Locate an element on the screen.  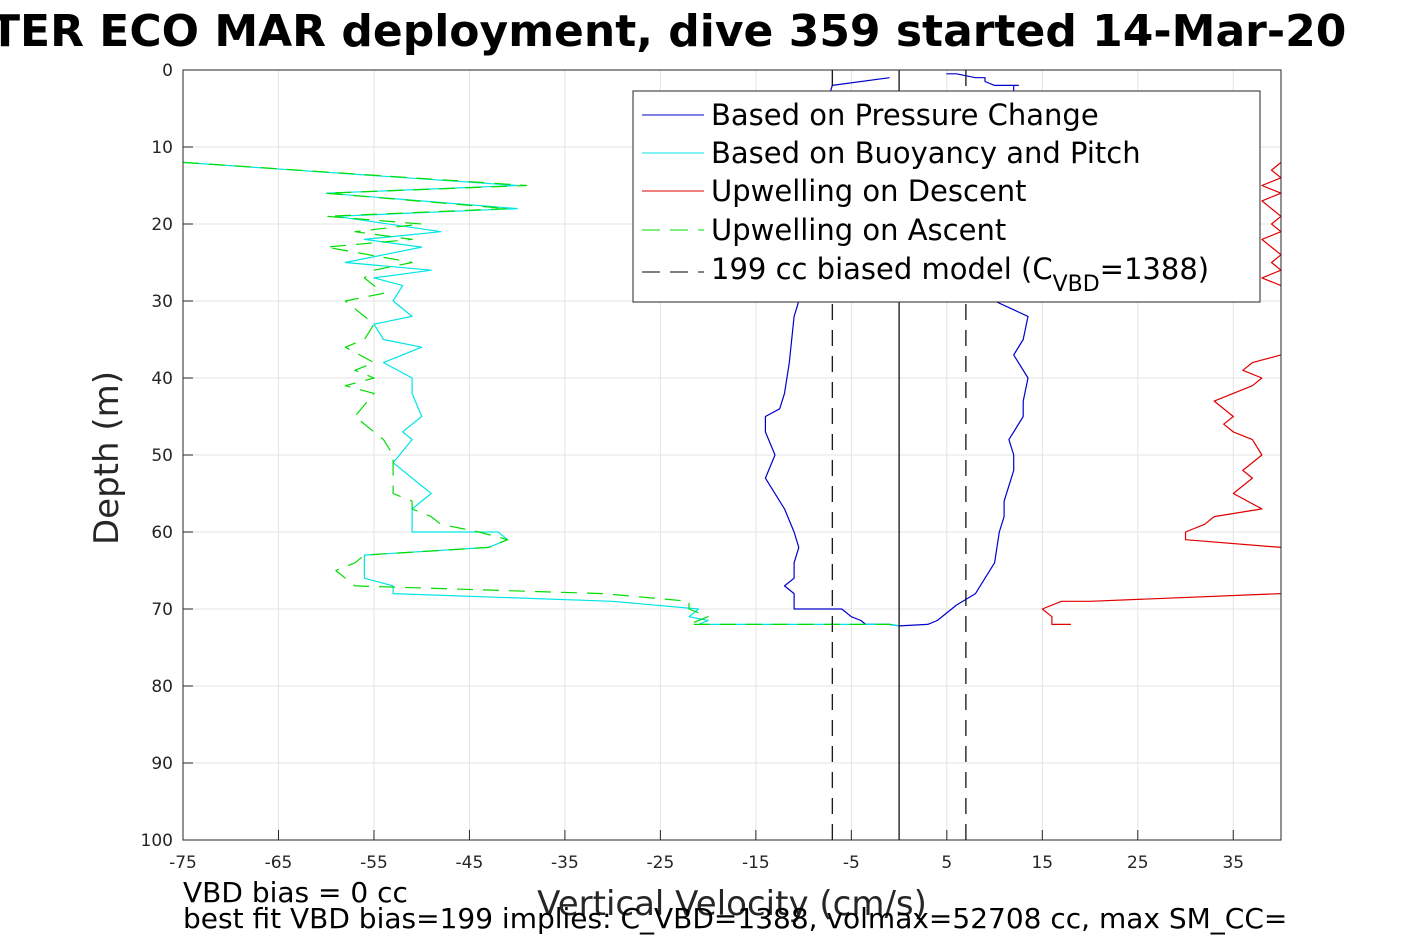
x-tick-label: -35 is located at coordinates (565, 863).